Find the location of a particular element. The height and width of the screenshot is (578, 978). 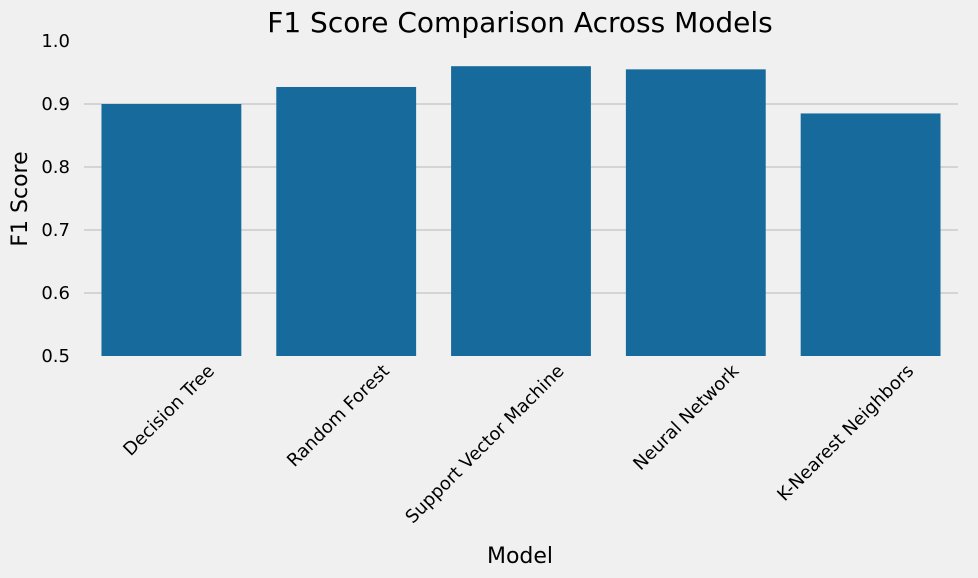

bar-random-forest is located at coordinates (346, 221).